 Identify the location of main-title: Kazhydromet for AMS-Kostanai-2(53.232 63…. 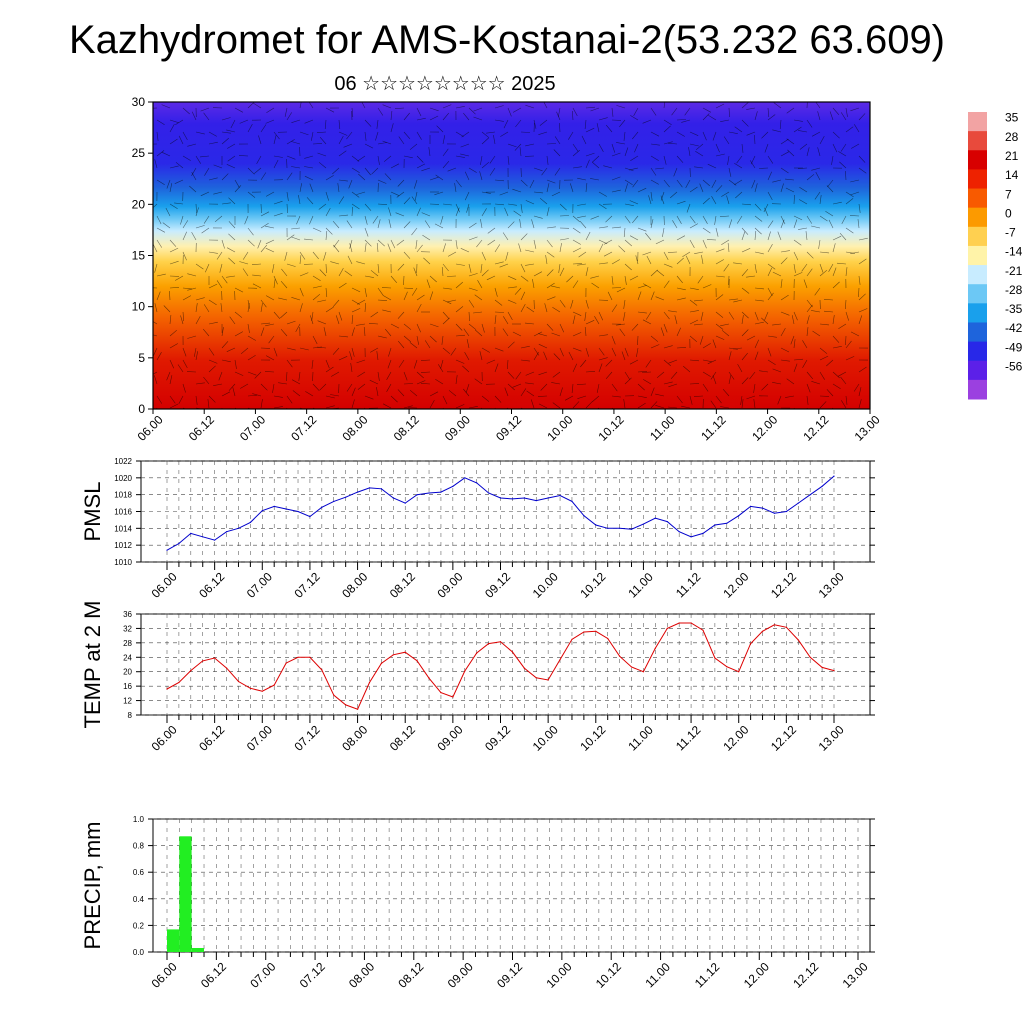
(507, 40).